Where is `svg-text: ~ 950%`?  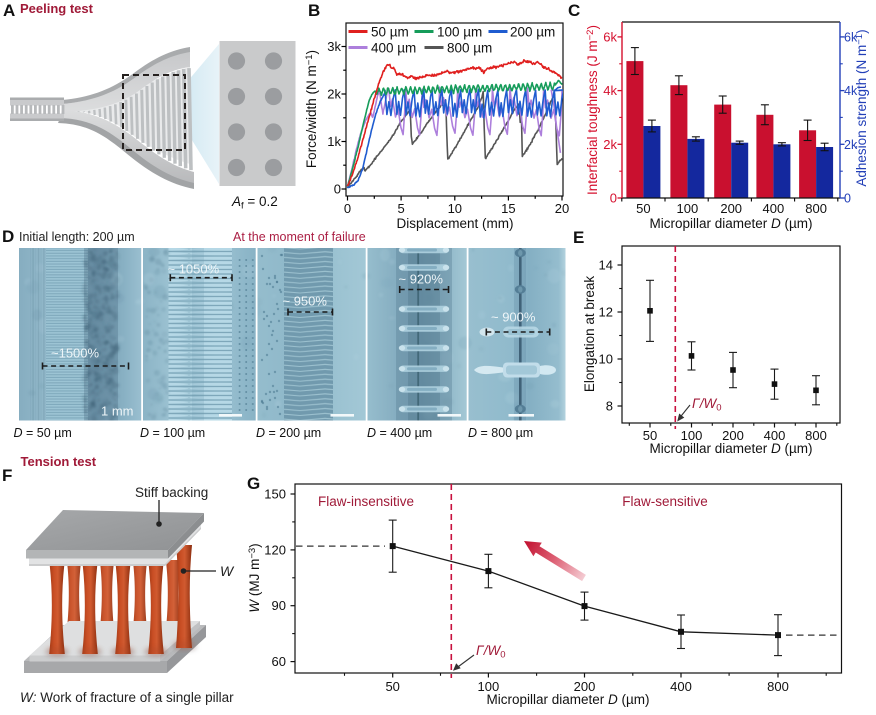 svg-text: ~ 950% is located at coordinates (305, 301).